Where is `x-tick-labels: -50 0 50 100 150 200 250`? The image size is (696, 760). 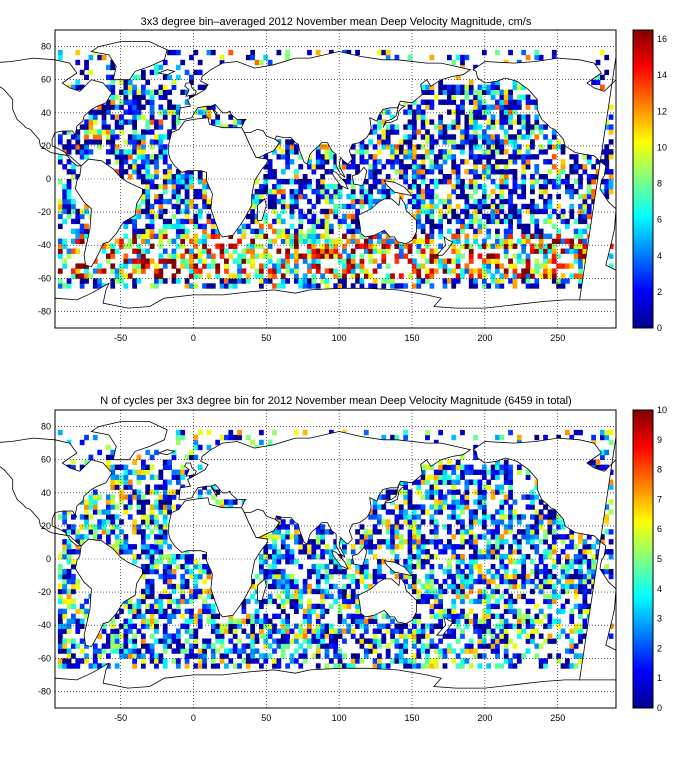 x-tick-labels: -50 0 50 100 150 200 250 is located at coordinates (339, 718).